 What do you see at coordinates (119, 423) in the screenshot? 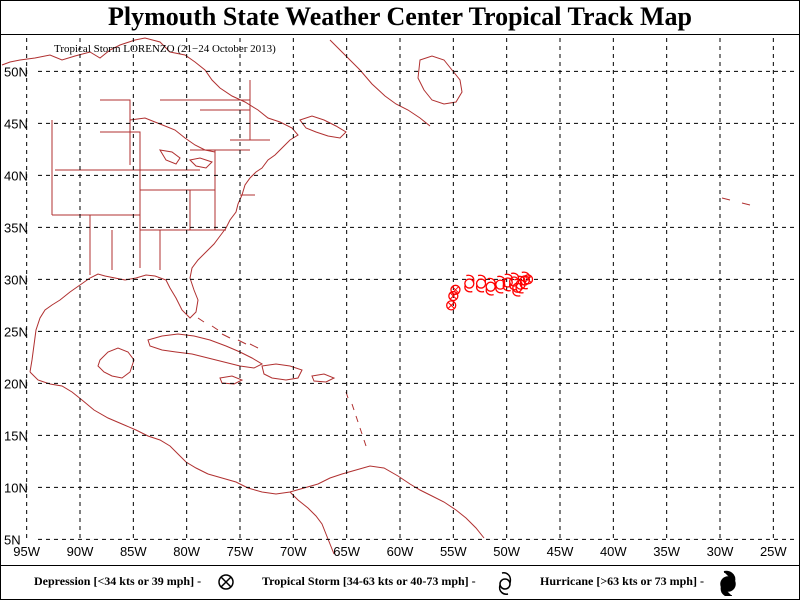
I see `mexico-coast` at bounding box center [119, 423].